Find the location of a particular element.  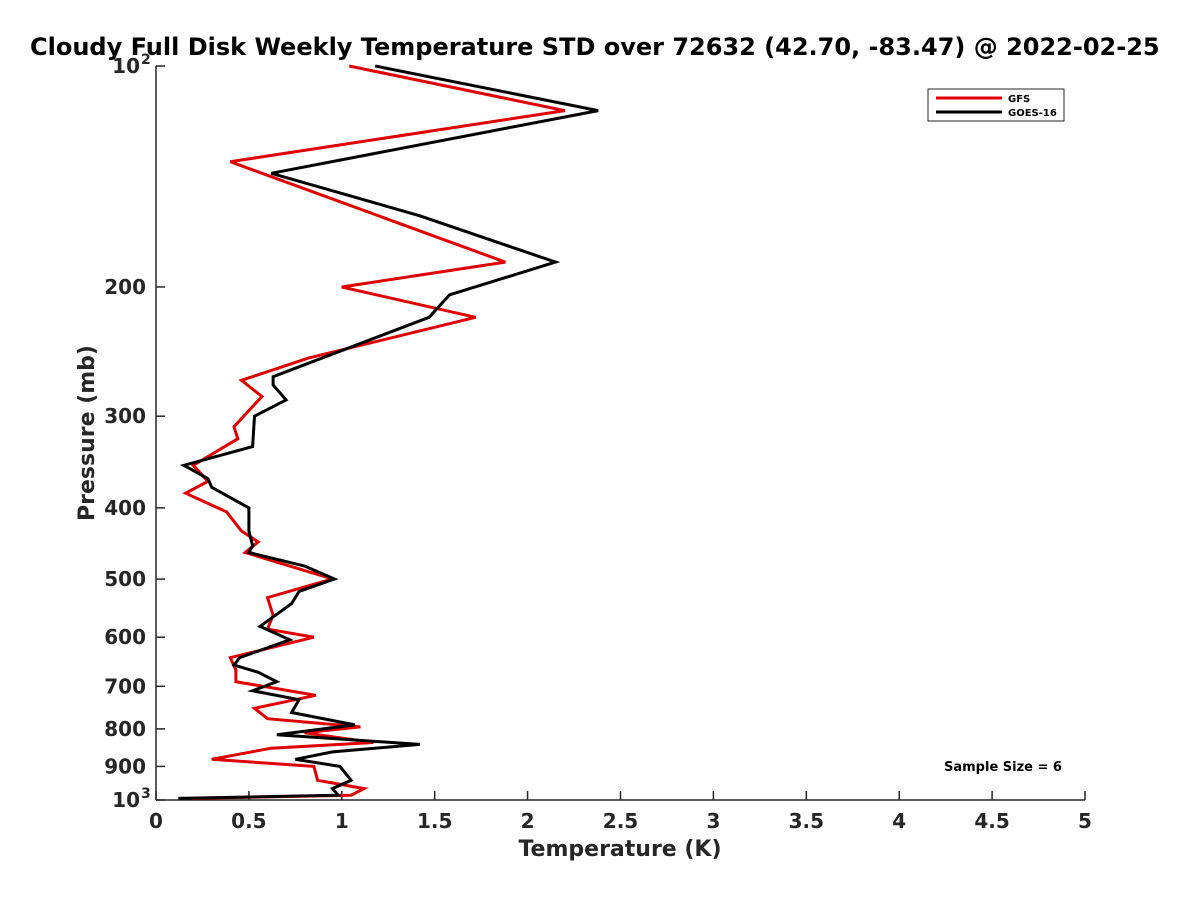

y-tick-label: 600 is located at coordinates (125, 637).